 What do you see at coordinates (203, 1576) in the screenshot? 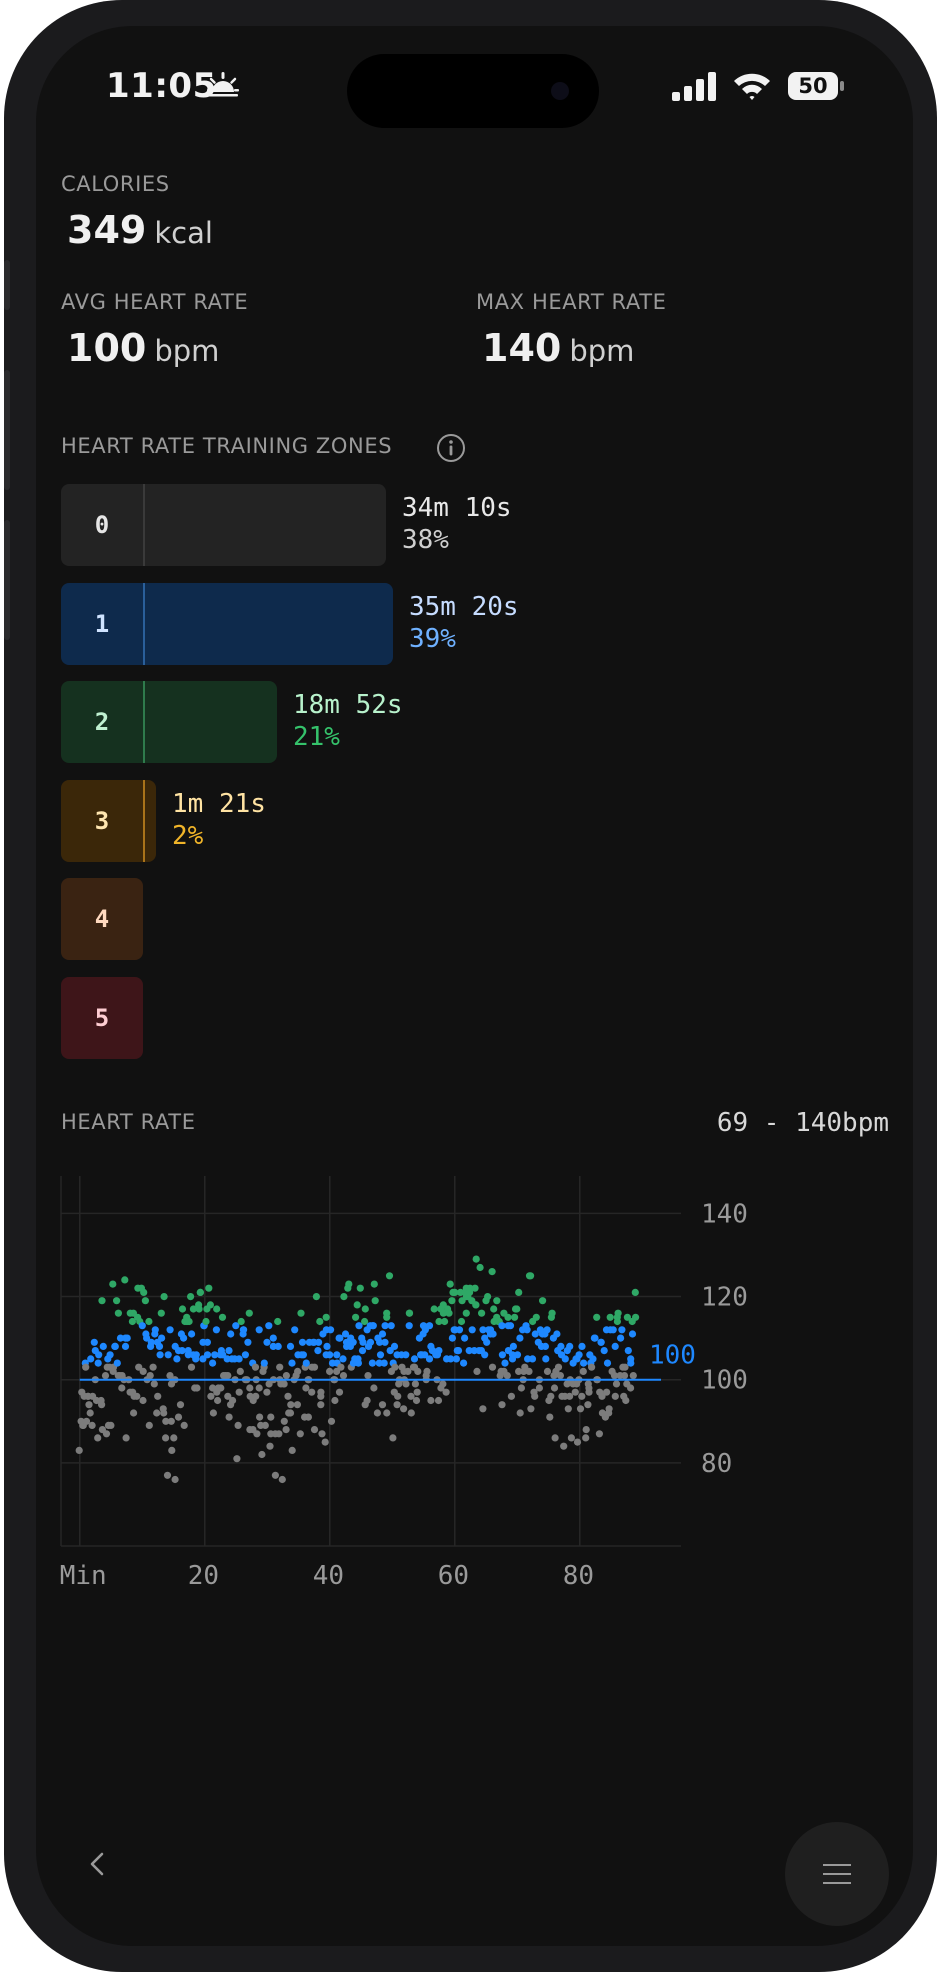
I see `x-tick-label: 20` at bounding box center [203, 1576].